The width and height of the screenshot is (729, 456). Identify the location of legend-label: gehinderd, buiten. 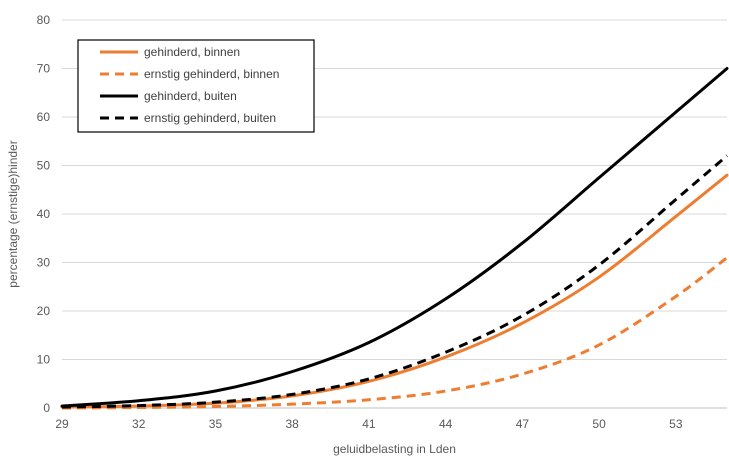
(190, 96).